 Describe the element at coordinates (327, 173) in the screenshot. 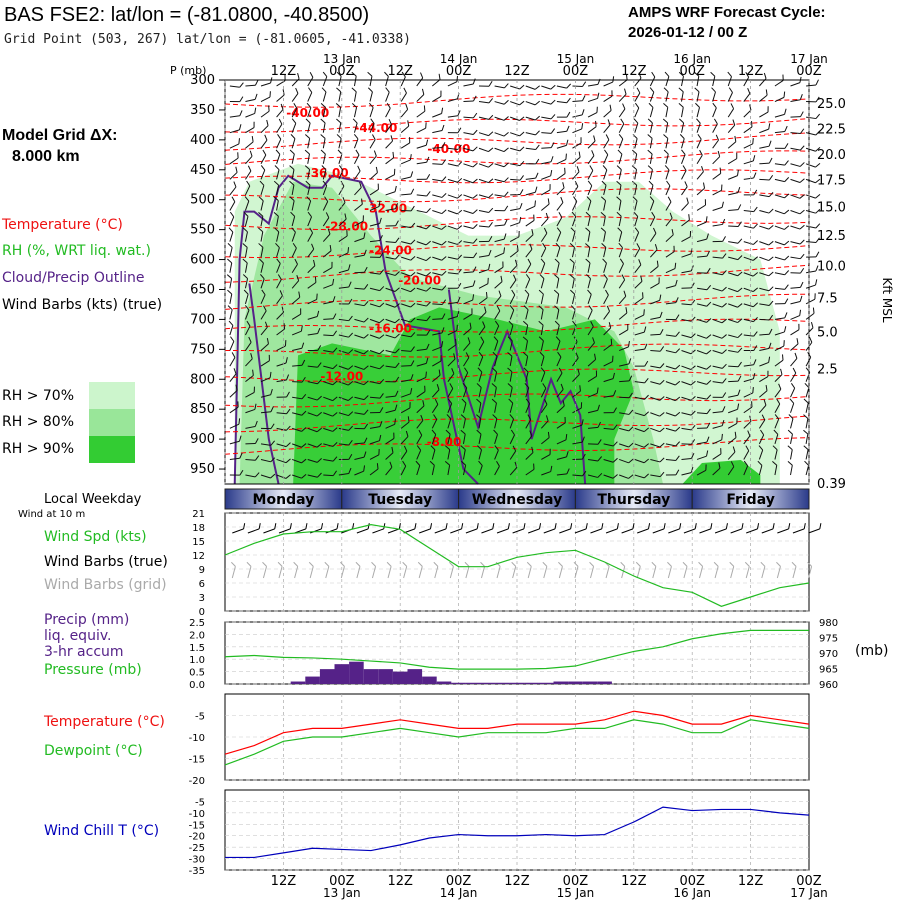

I see `isotherm-label: -36.00` at that location.